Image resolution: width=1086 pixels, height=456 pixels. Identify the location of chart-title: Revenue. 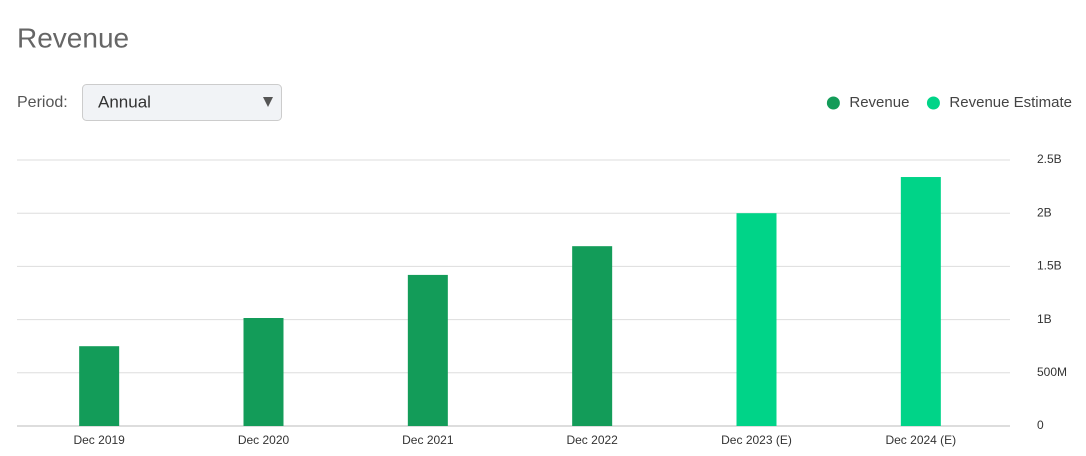
(73, 37).